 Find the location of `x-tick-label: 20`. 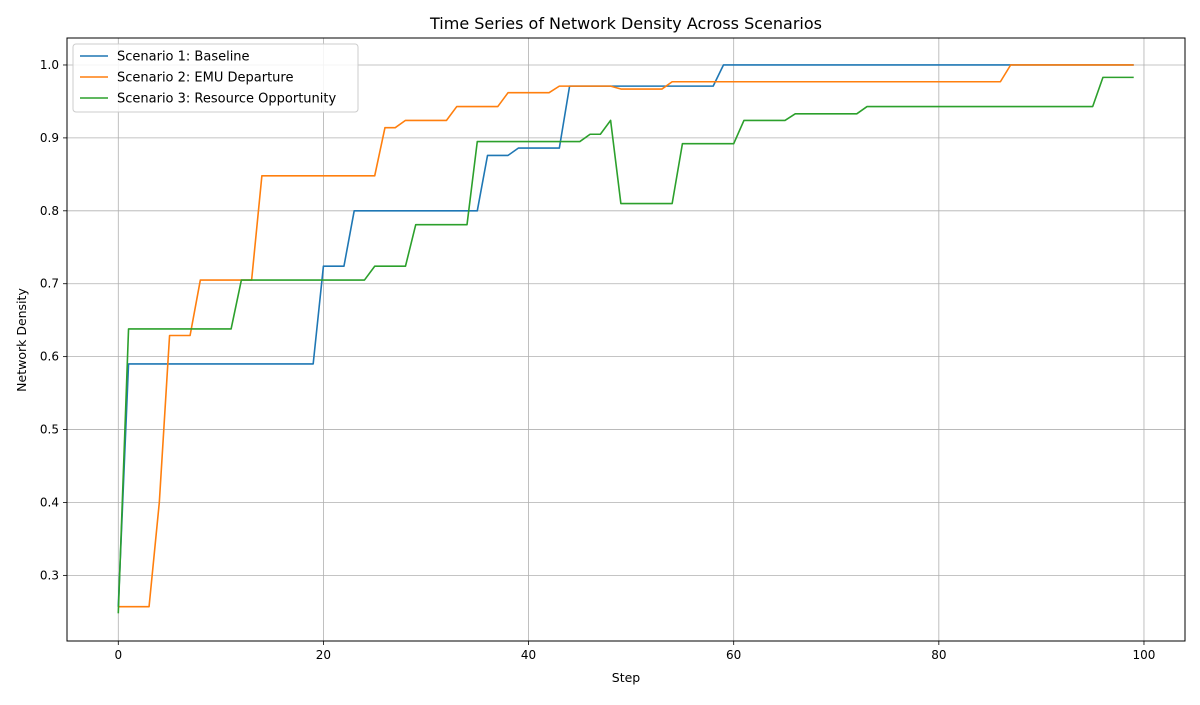

x-tick-label: 20 is located at coordinates (323, 655).